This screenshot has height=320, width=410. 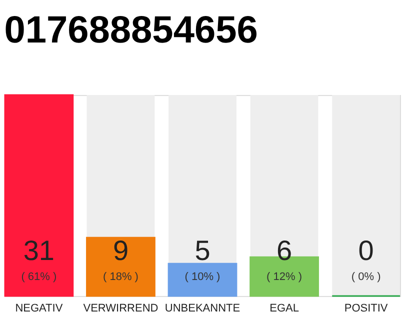 What do you see at coordinates (202, 250) in the screenshot?
I see `data-label: 5` at bounding box center [202, 250].